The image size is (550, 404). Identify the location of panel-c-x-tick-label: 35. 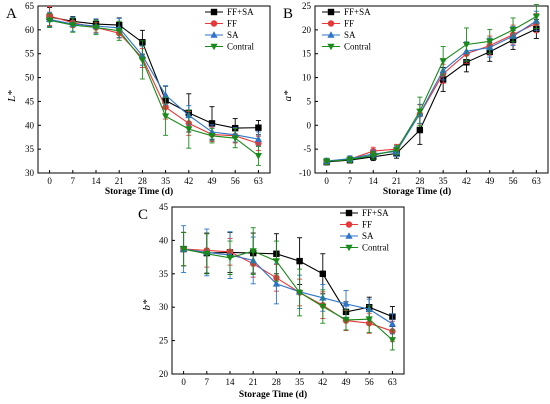
(300, 382).